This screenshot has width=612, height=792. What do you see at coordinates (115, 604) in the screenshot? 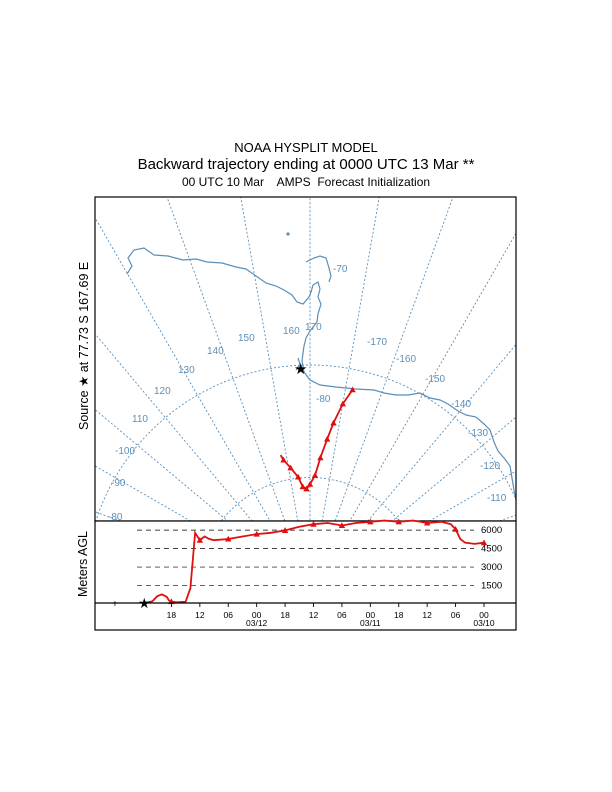
I see `axis-start-marker: +` at bounding box center [115, 604].